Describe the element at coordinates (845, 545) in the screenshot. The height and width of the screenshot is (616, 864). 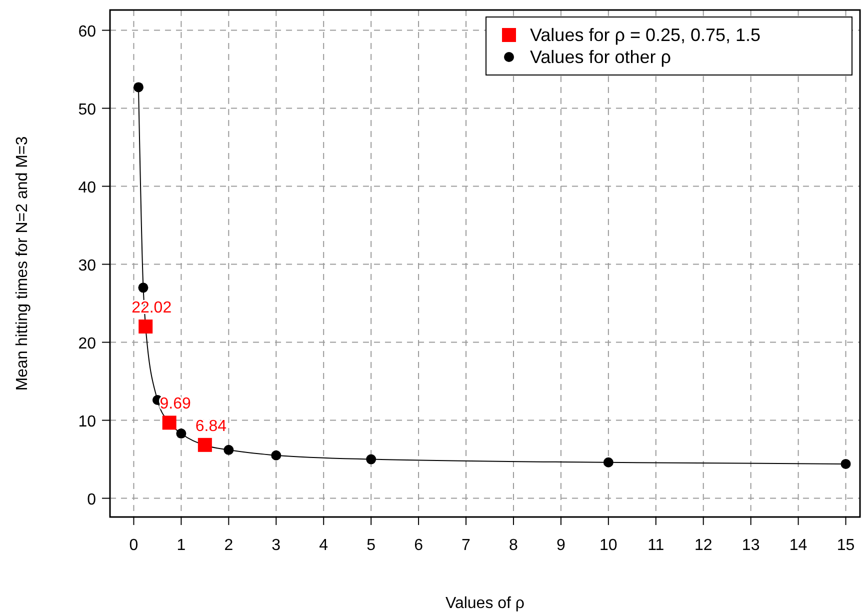
I see `x-tick-label: 15` at that location.